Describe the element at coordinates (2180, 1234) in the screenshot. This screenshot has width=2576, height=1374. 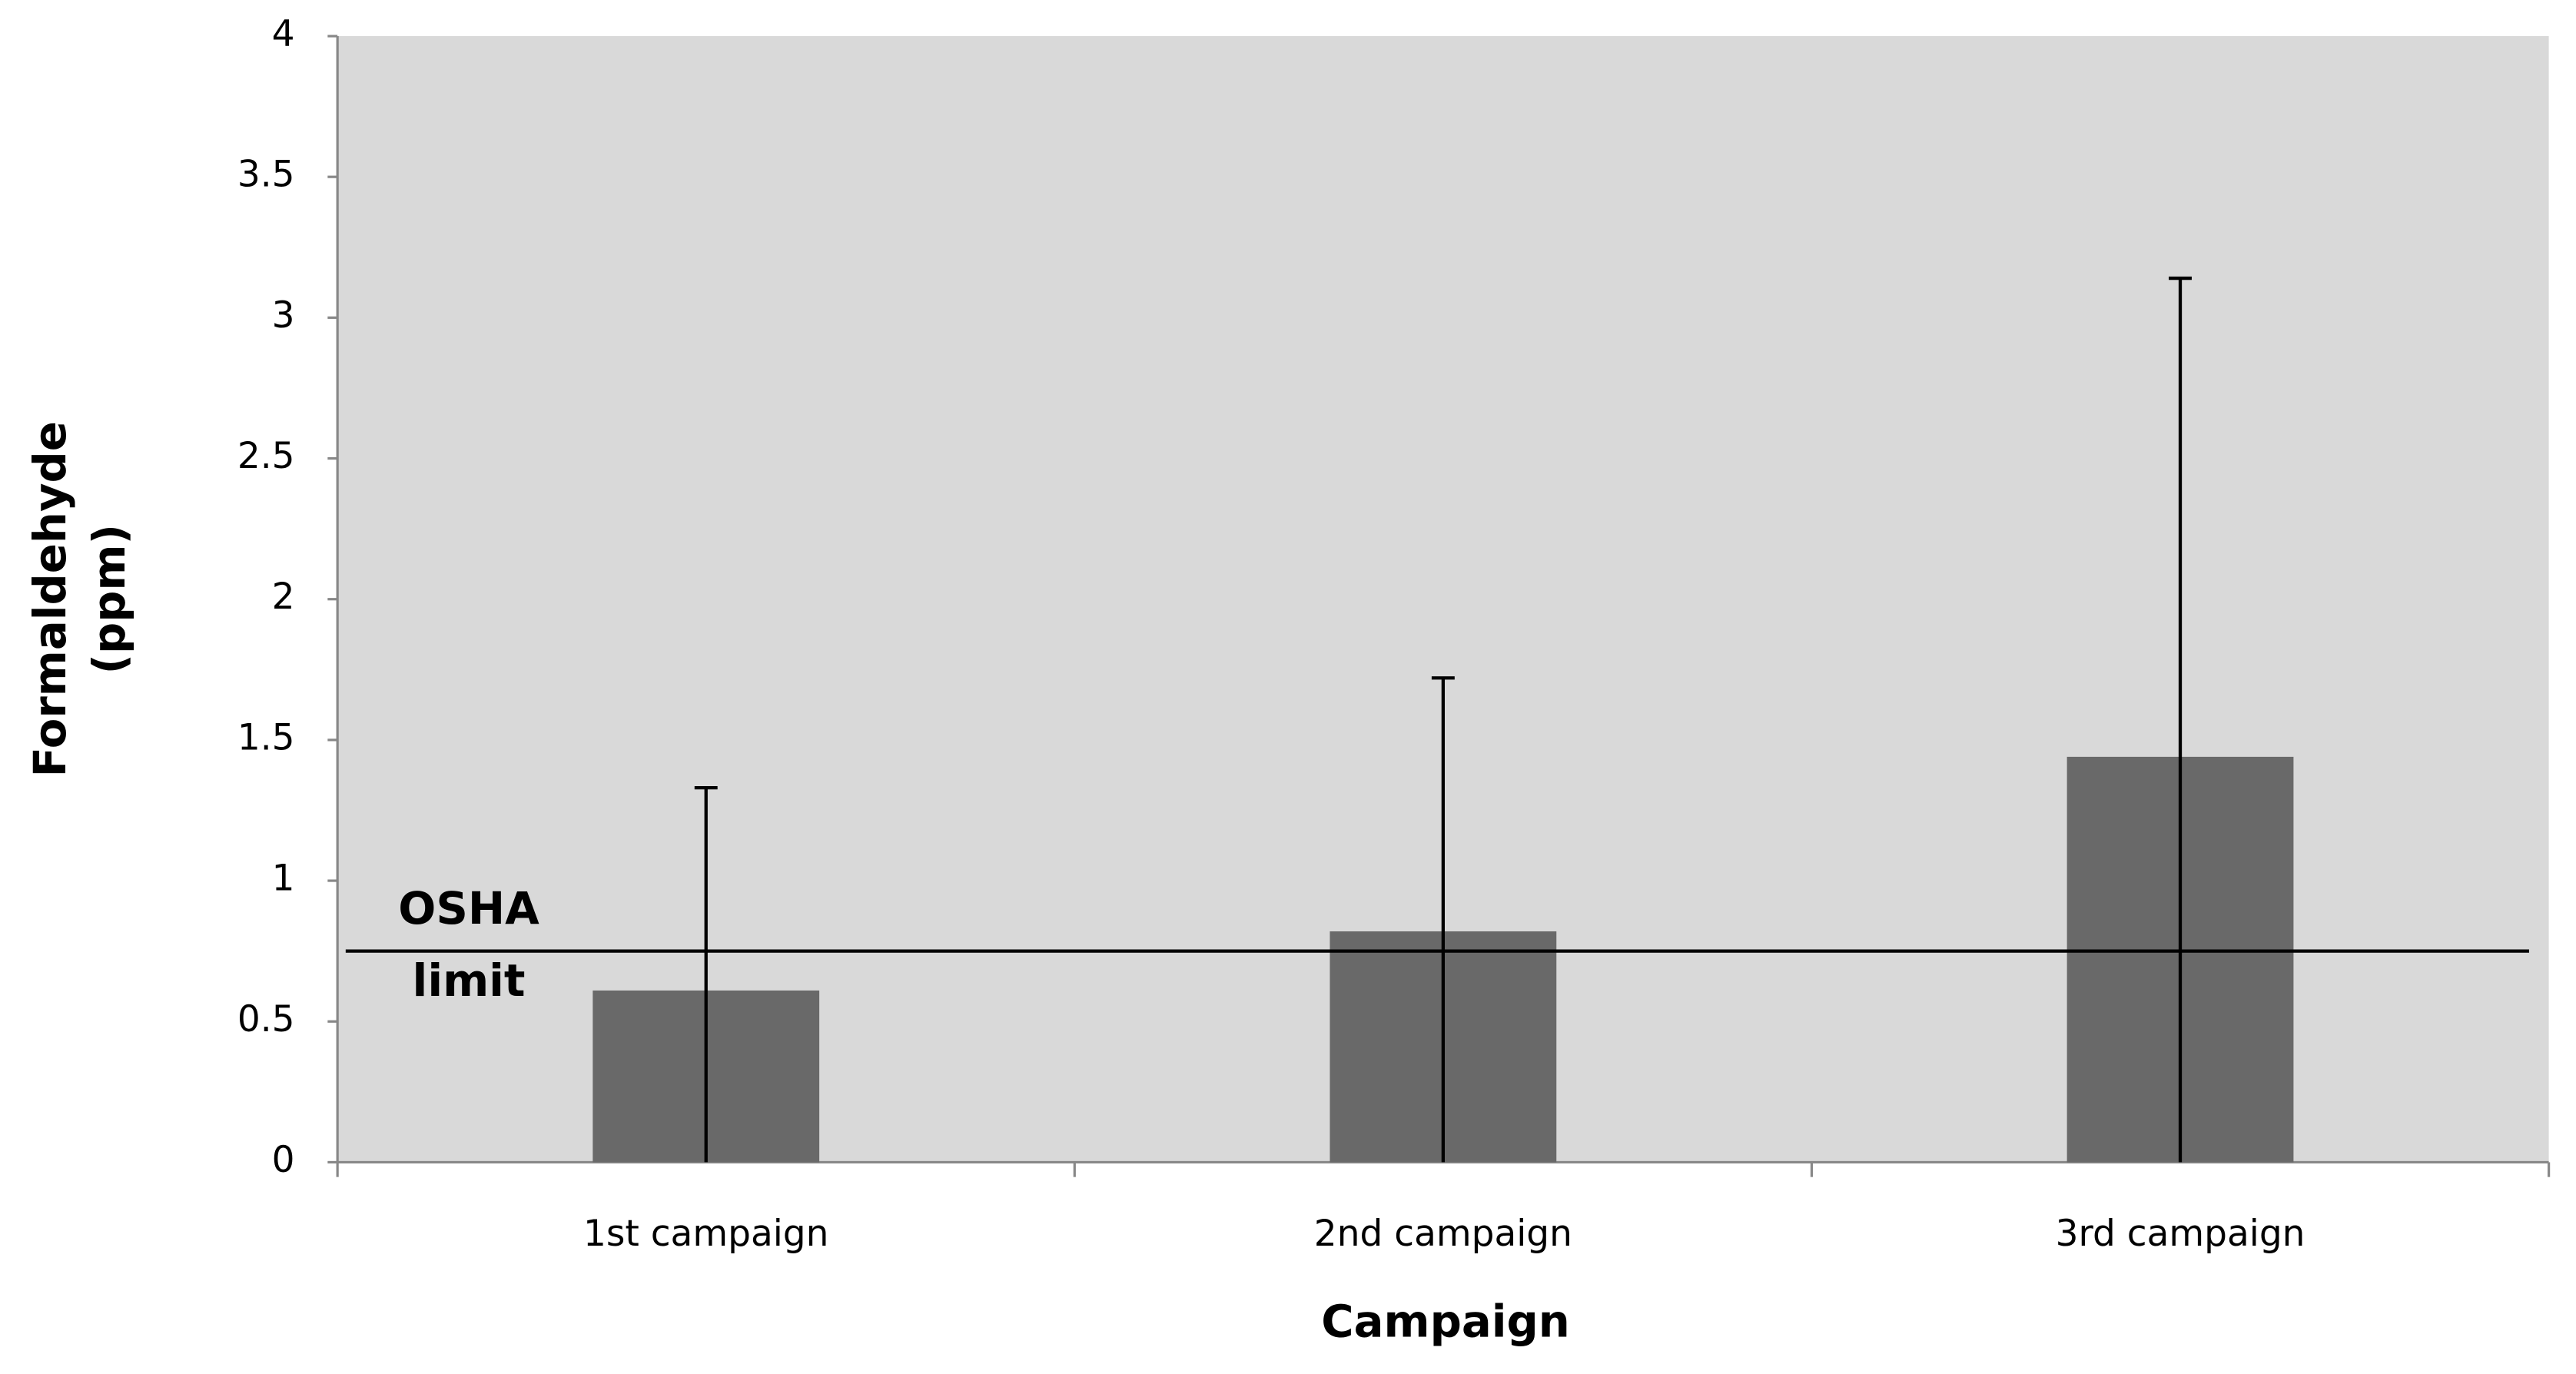
I see `x-tick-label: 3rd campaign` at that location.